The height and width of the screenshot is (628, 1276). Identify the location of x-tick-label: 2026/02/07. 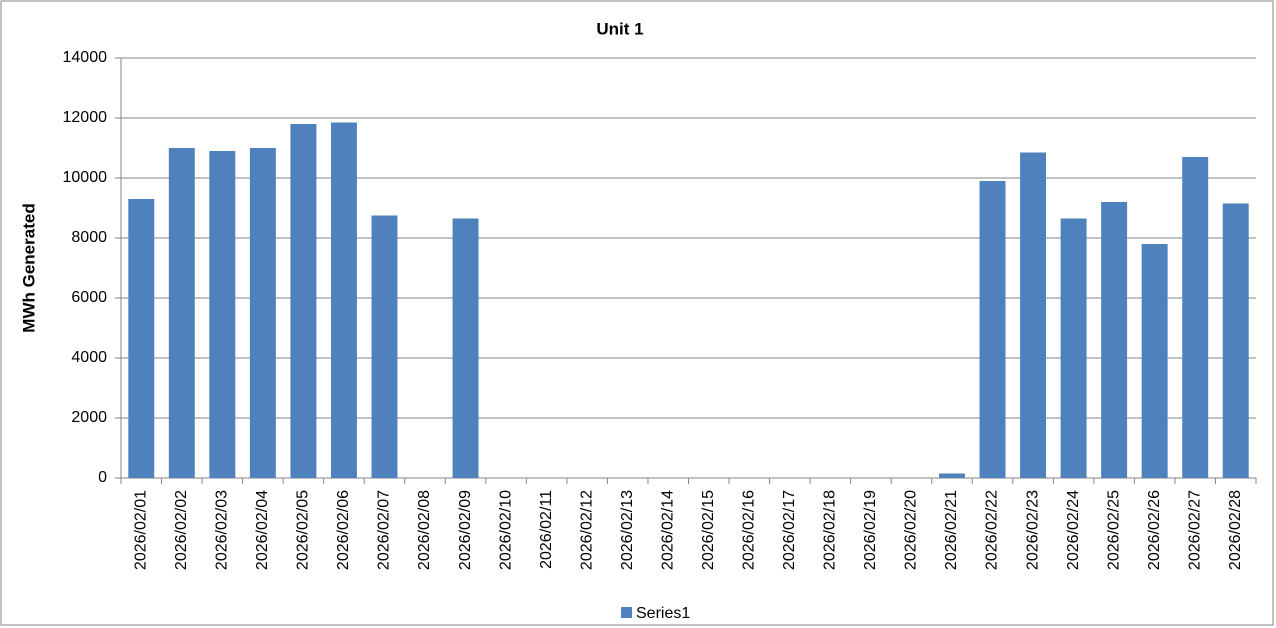
(384, 530).